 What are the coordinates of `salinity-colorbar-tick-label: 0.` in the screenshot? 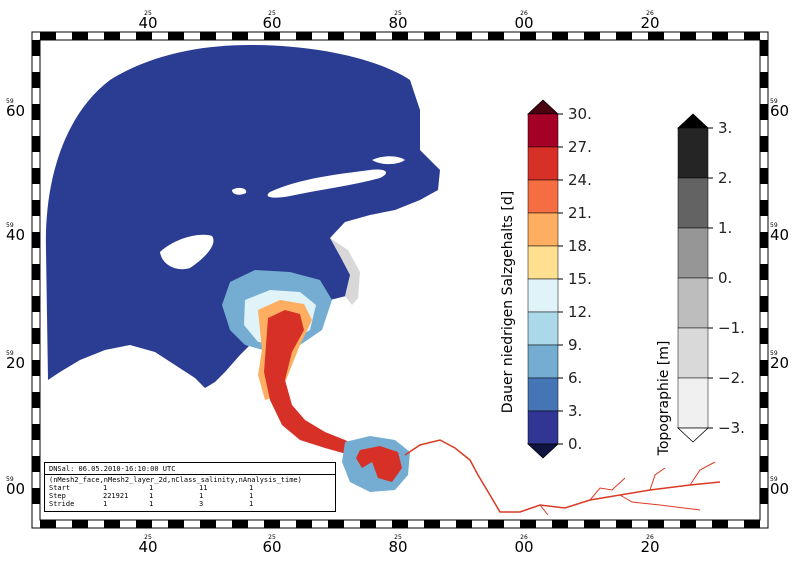 It's located at (575, 444).